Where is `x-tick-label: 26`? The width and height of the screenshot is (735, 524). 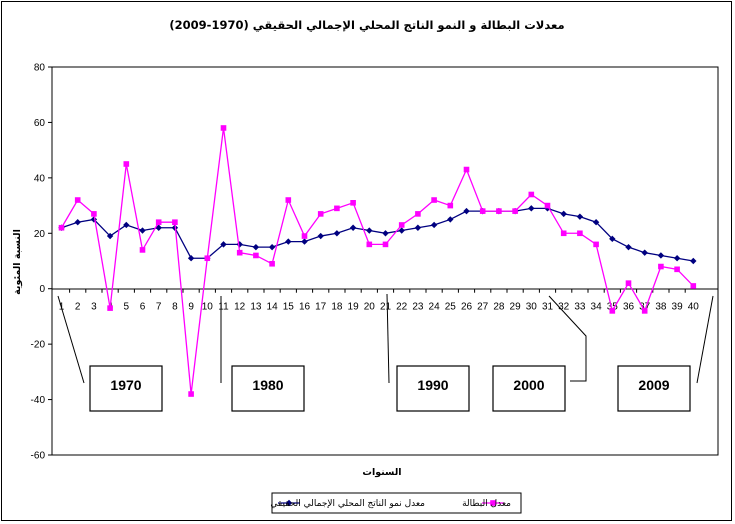
x-tick-label: 26 is located at coordinates (467, 307).